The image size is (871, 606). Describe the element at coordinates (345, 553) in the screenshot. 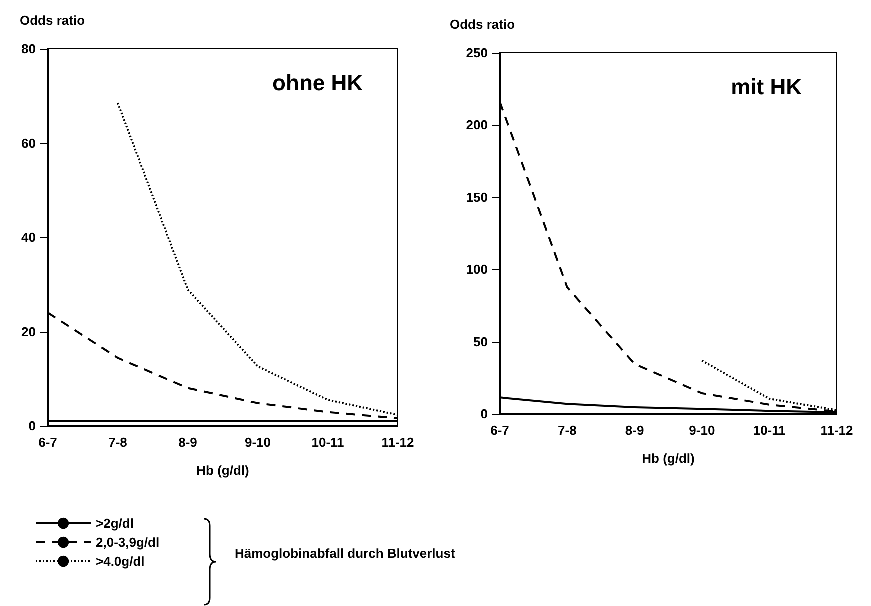

I see `legend-title: Hämoglobinabfall durch Blutverlust` at that location.